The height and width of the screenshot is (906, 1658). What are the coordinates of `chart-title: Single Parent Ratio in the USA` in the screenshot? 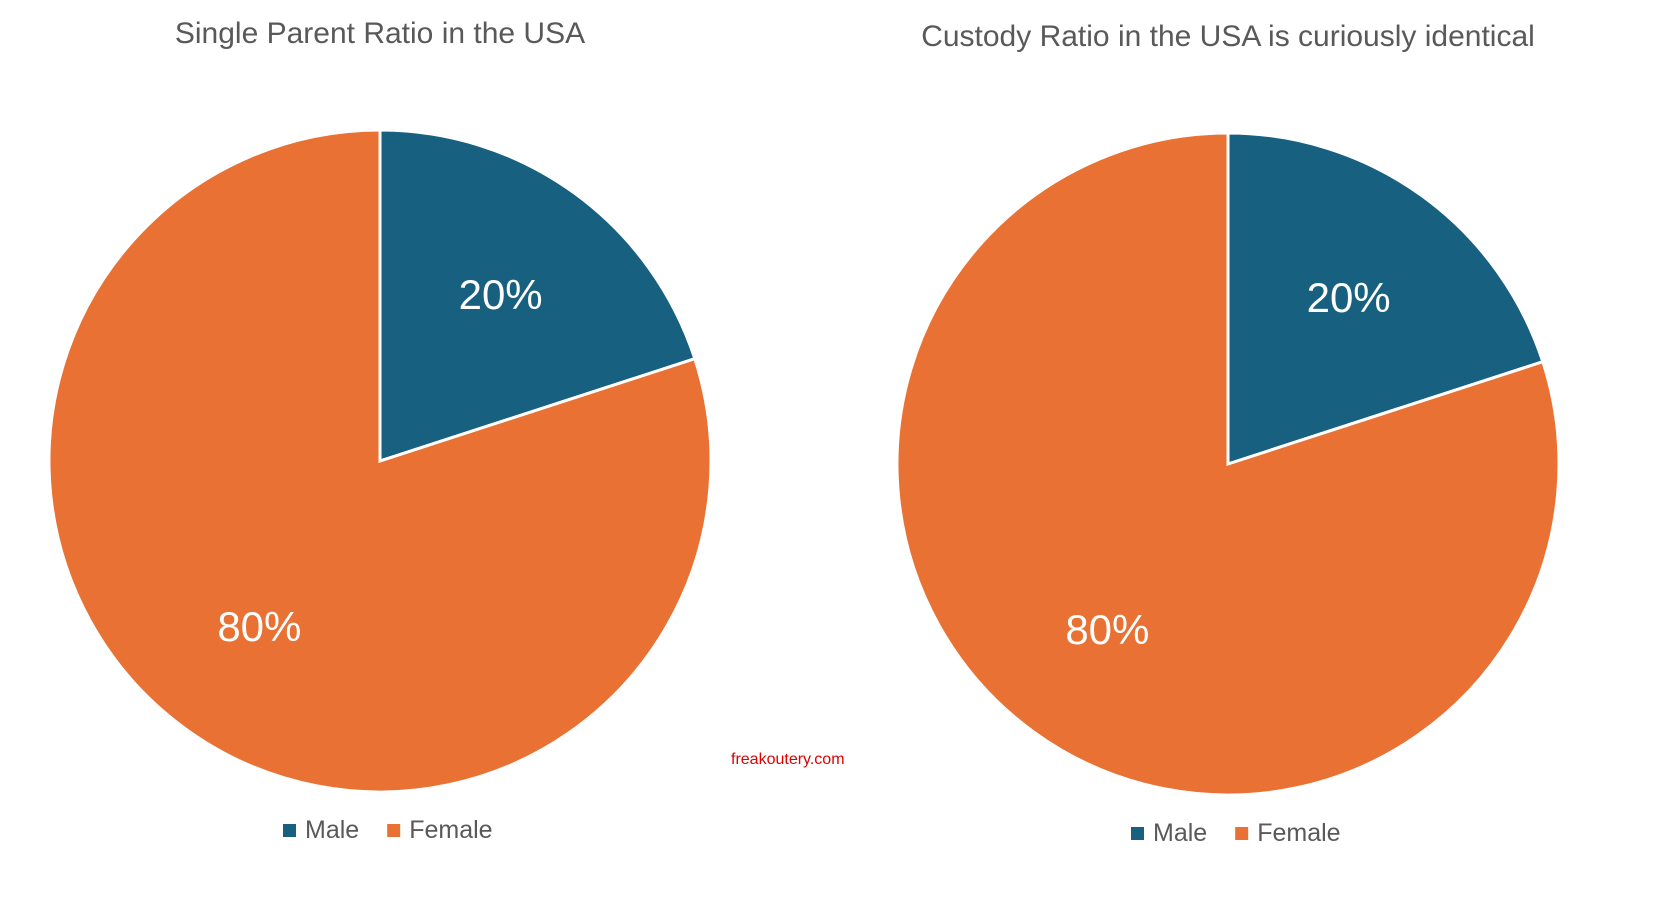 It's located at (380, 33).